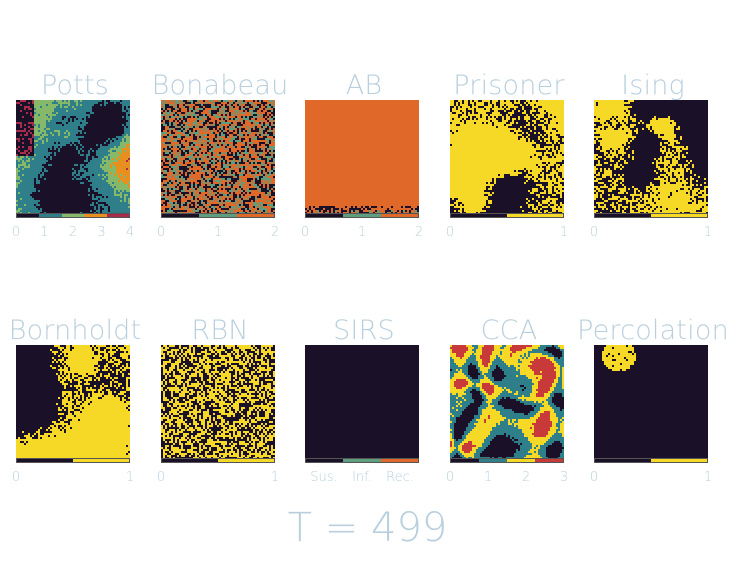 This screenshot has width=735, height=568. Describe the element at coordinates (364, 330) in the screenshot. I see `panel-title: SIRS` at that location.